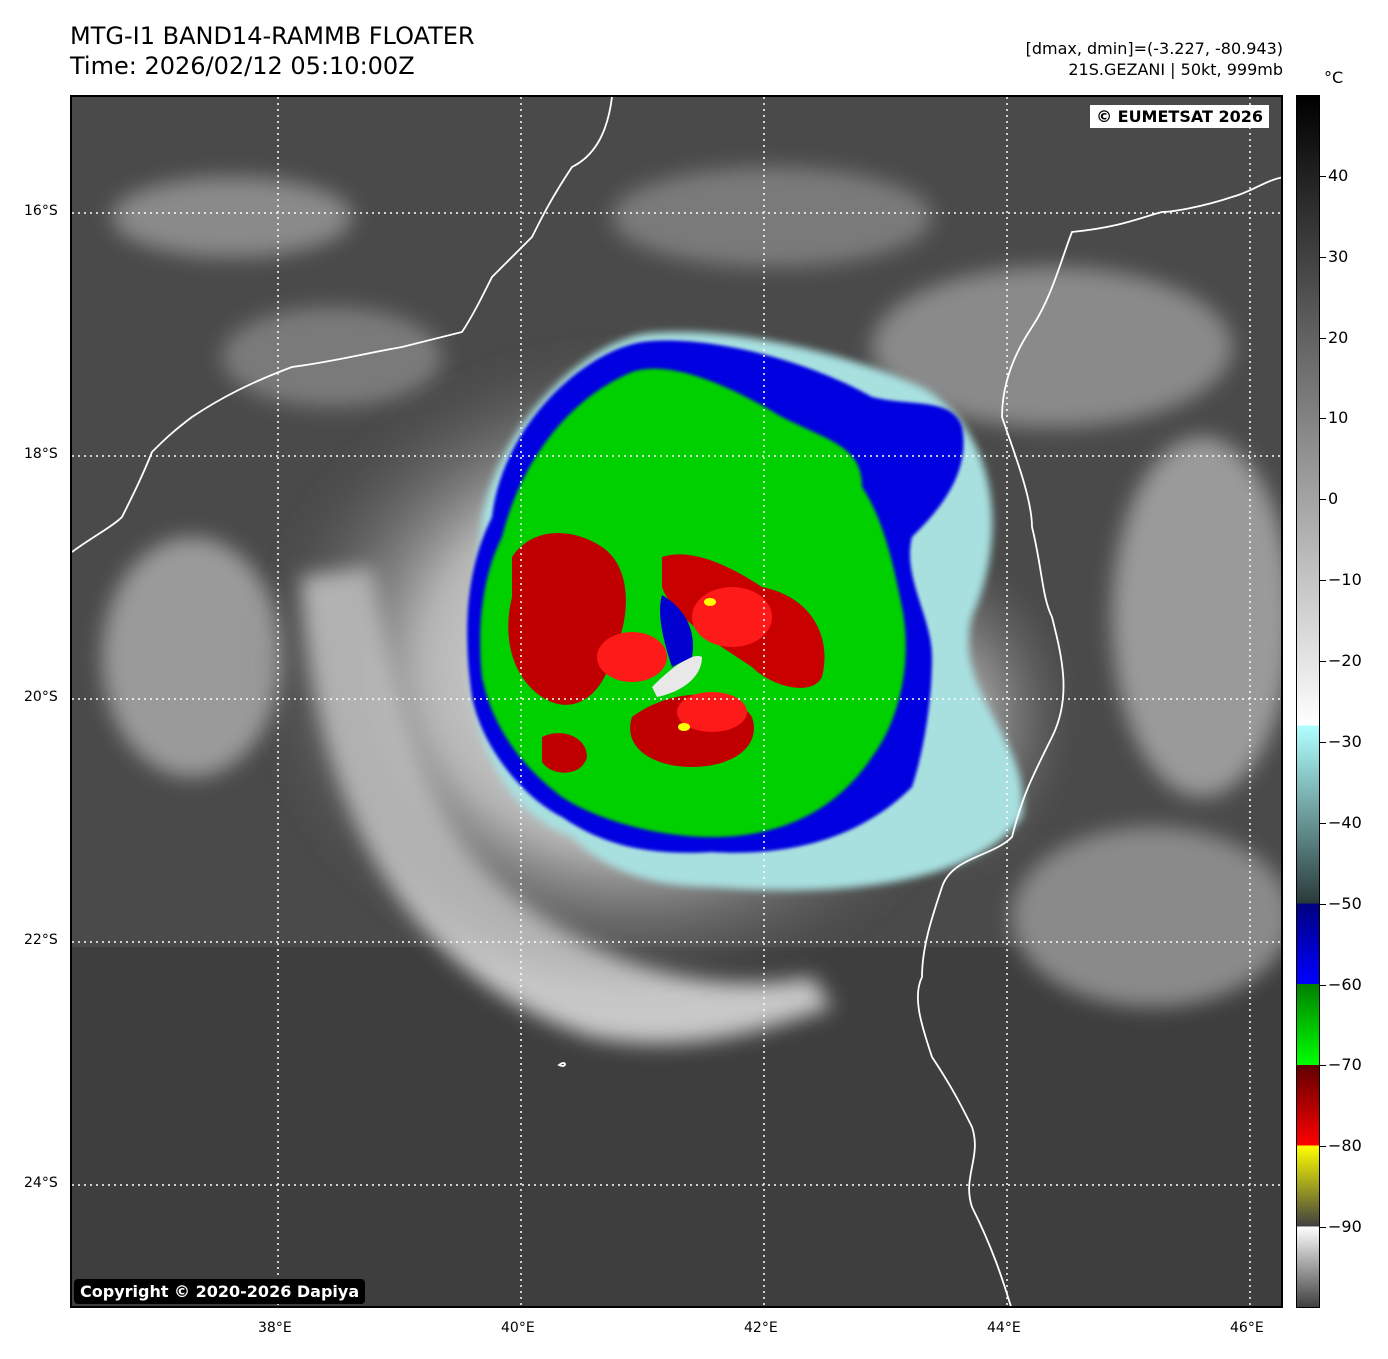 Image resolution: width=1388 pixels, height=1359 pixels. What do you see at coordinates (1338, 256) in the screenshot?
I see `colorbar-label: 30` at bounding box center [1338, 256].